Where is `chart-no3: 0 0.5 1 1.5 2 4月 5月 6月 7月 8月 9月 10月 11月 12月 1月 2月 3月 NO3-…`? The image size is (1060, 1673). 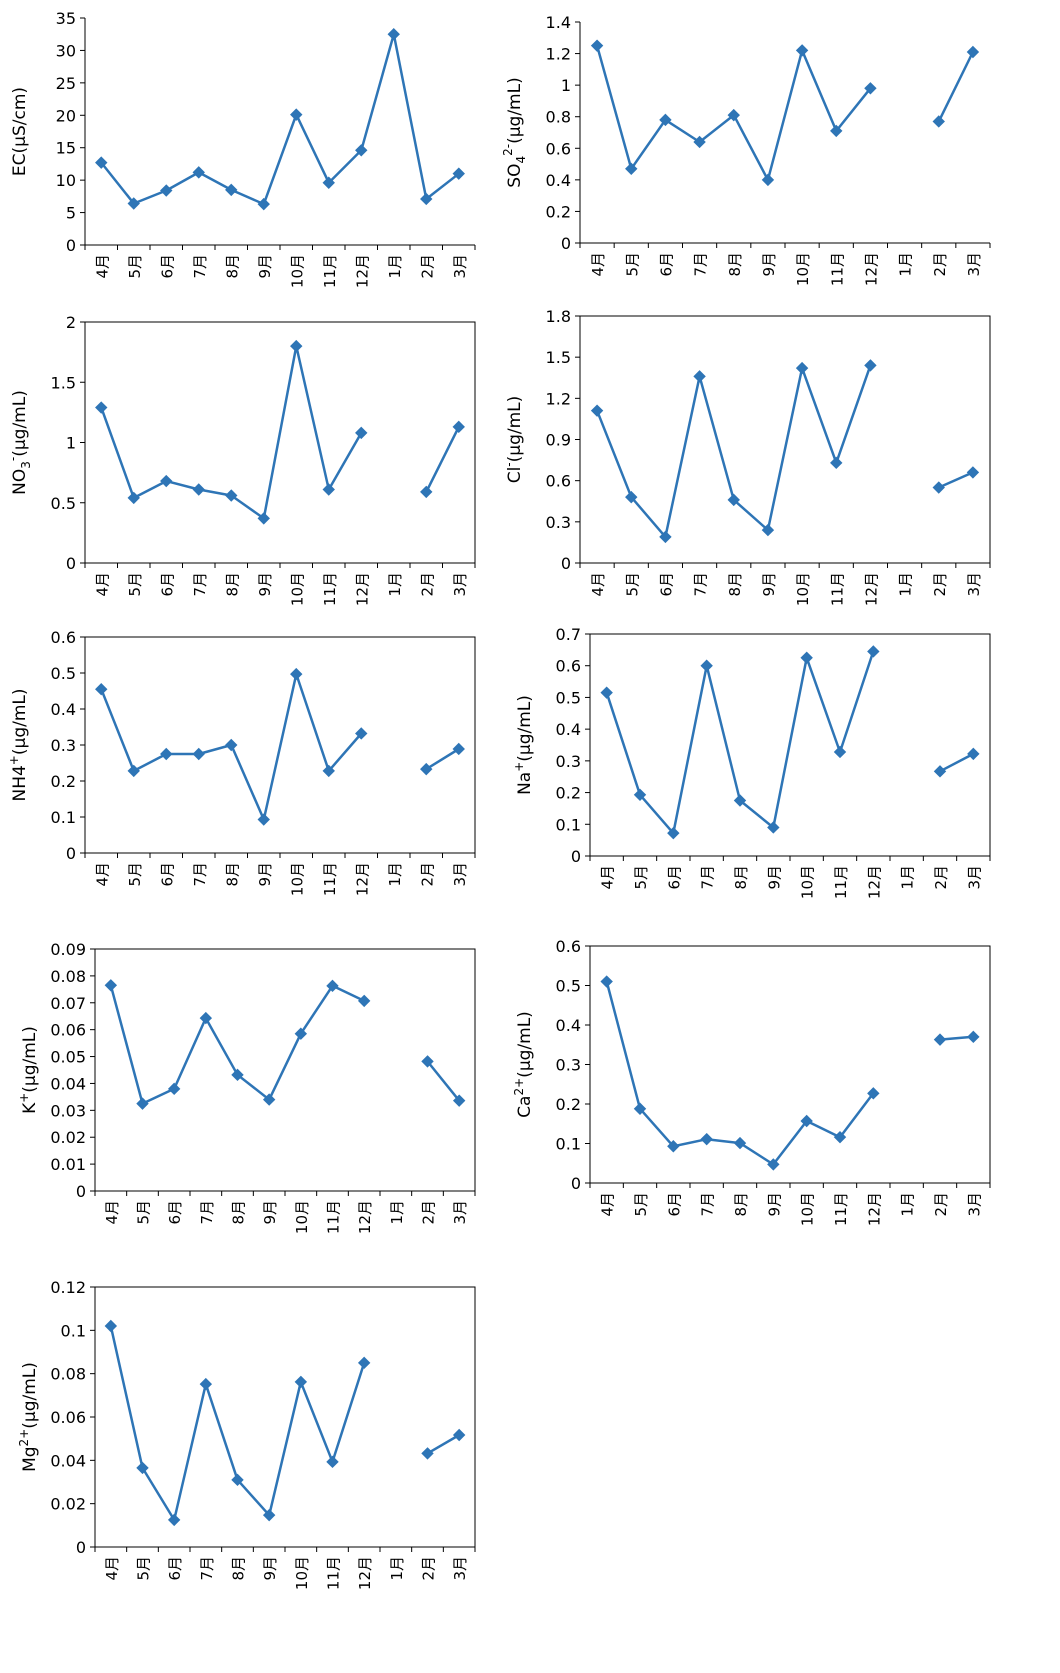
chart-no3: 0 0.5 1 1.5 2 4月 5月 6月 7月 8月 9月 10月 11月 12月 1月 2月 3月 NO3-… is located at coordinates (241, 459).